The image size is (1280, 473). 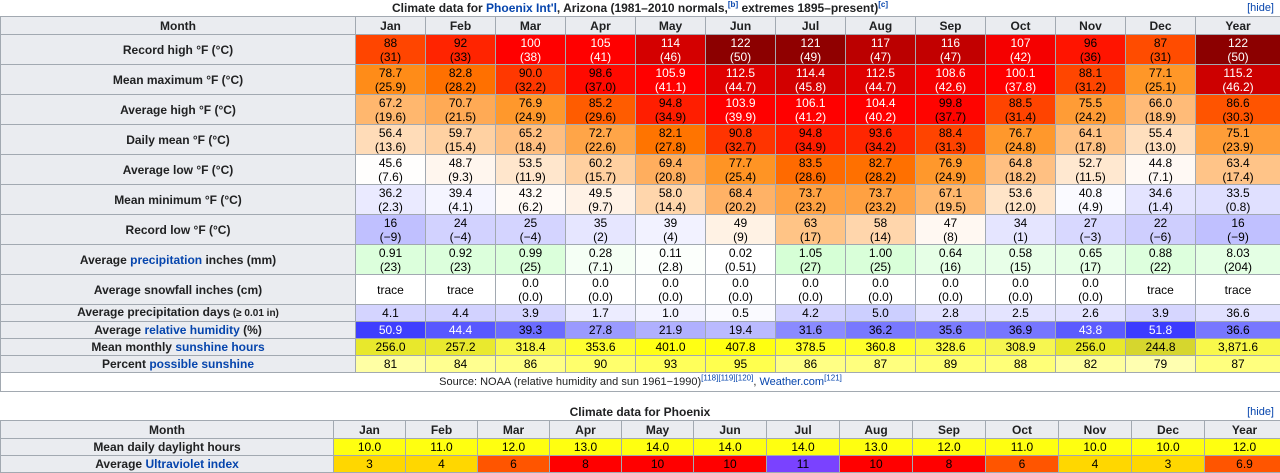 What do you see at coordinates (191, 330) in the screenshot?
I see `row-label-link: relative humidity` at bounding box center [191, 330].